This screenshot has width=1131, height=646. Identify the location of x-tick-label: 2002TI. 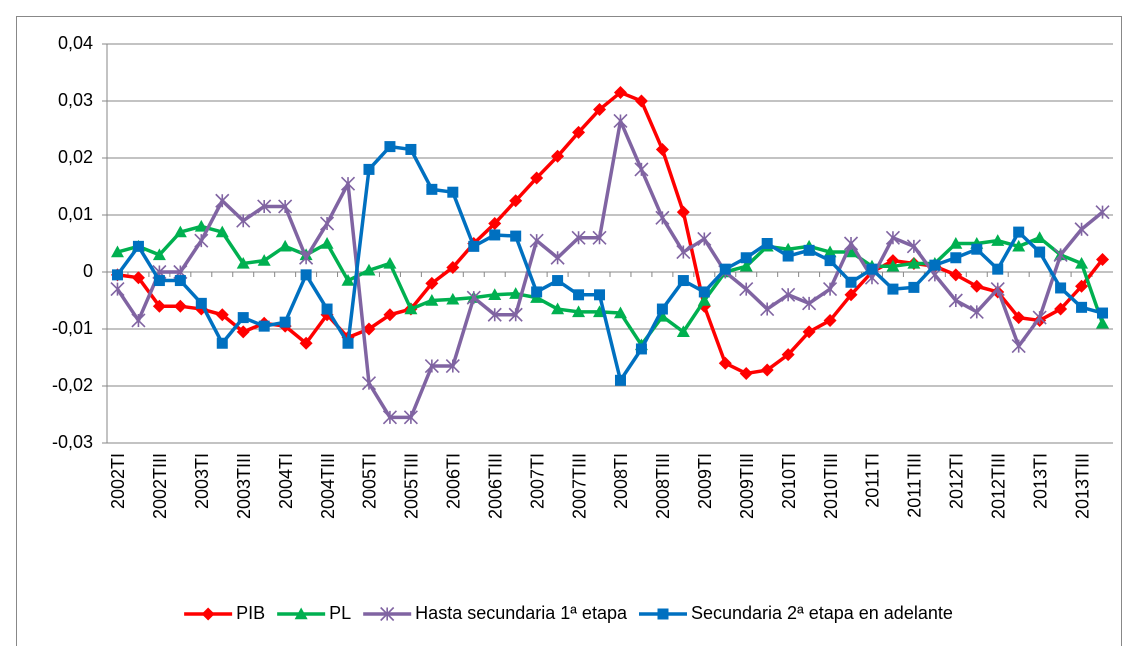
(118, 481).